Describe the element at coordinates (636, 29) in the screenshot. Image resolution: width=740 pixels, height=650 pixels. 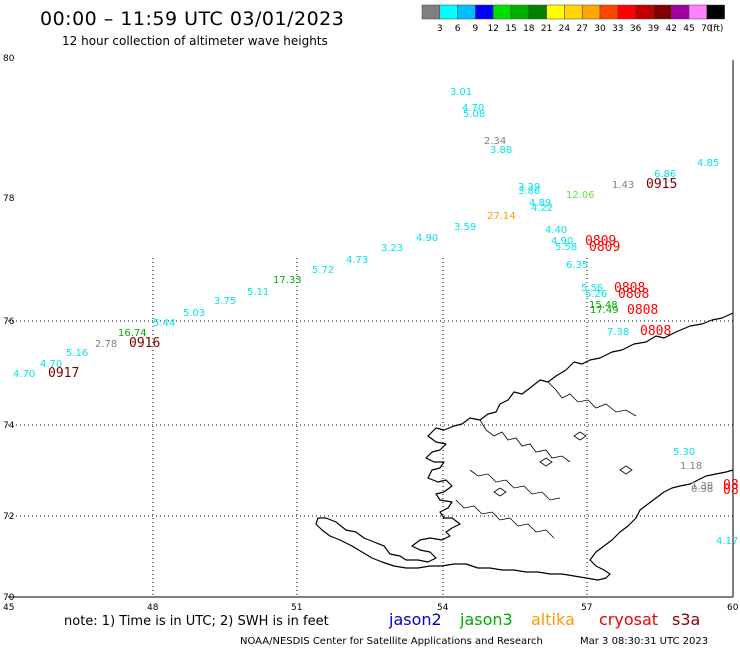
I see `colorbar-tick-label: 36` at that location.